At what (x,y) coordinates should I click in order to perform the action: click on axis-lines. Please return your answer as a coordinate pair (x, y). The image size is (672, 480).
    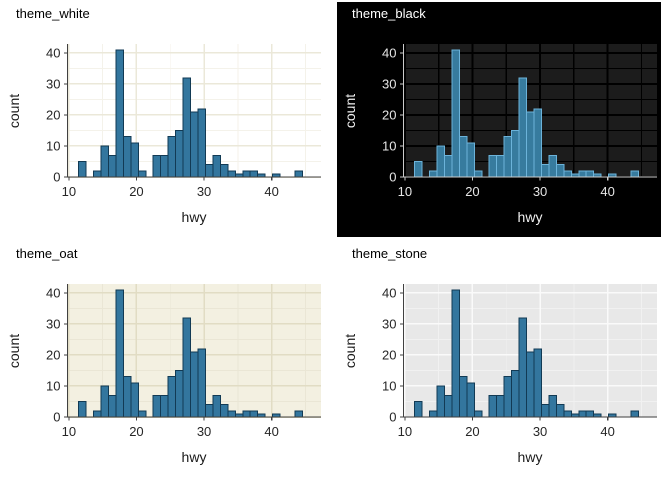
    Looking at the image, I should click on (193, 111).